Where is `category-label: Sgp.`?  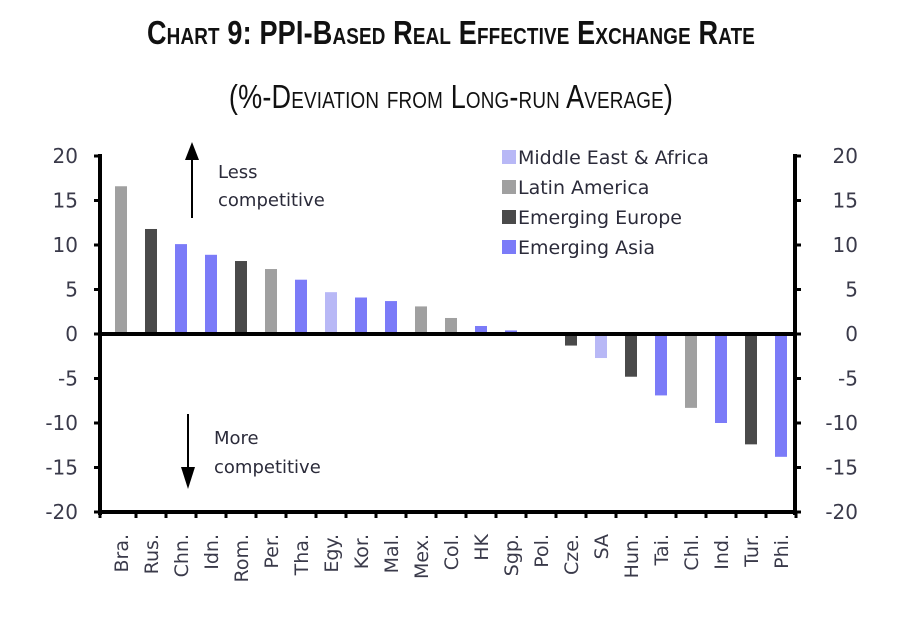
category-label: Sgp. is located at coordinates (512, 555).